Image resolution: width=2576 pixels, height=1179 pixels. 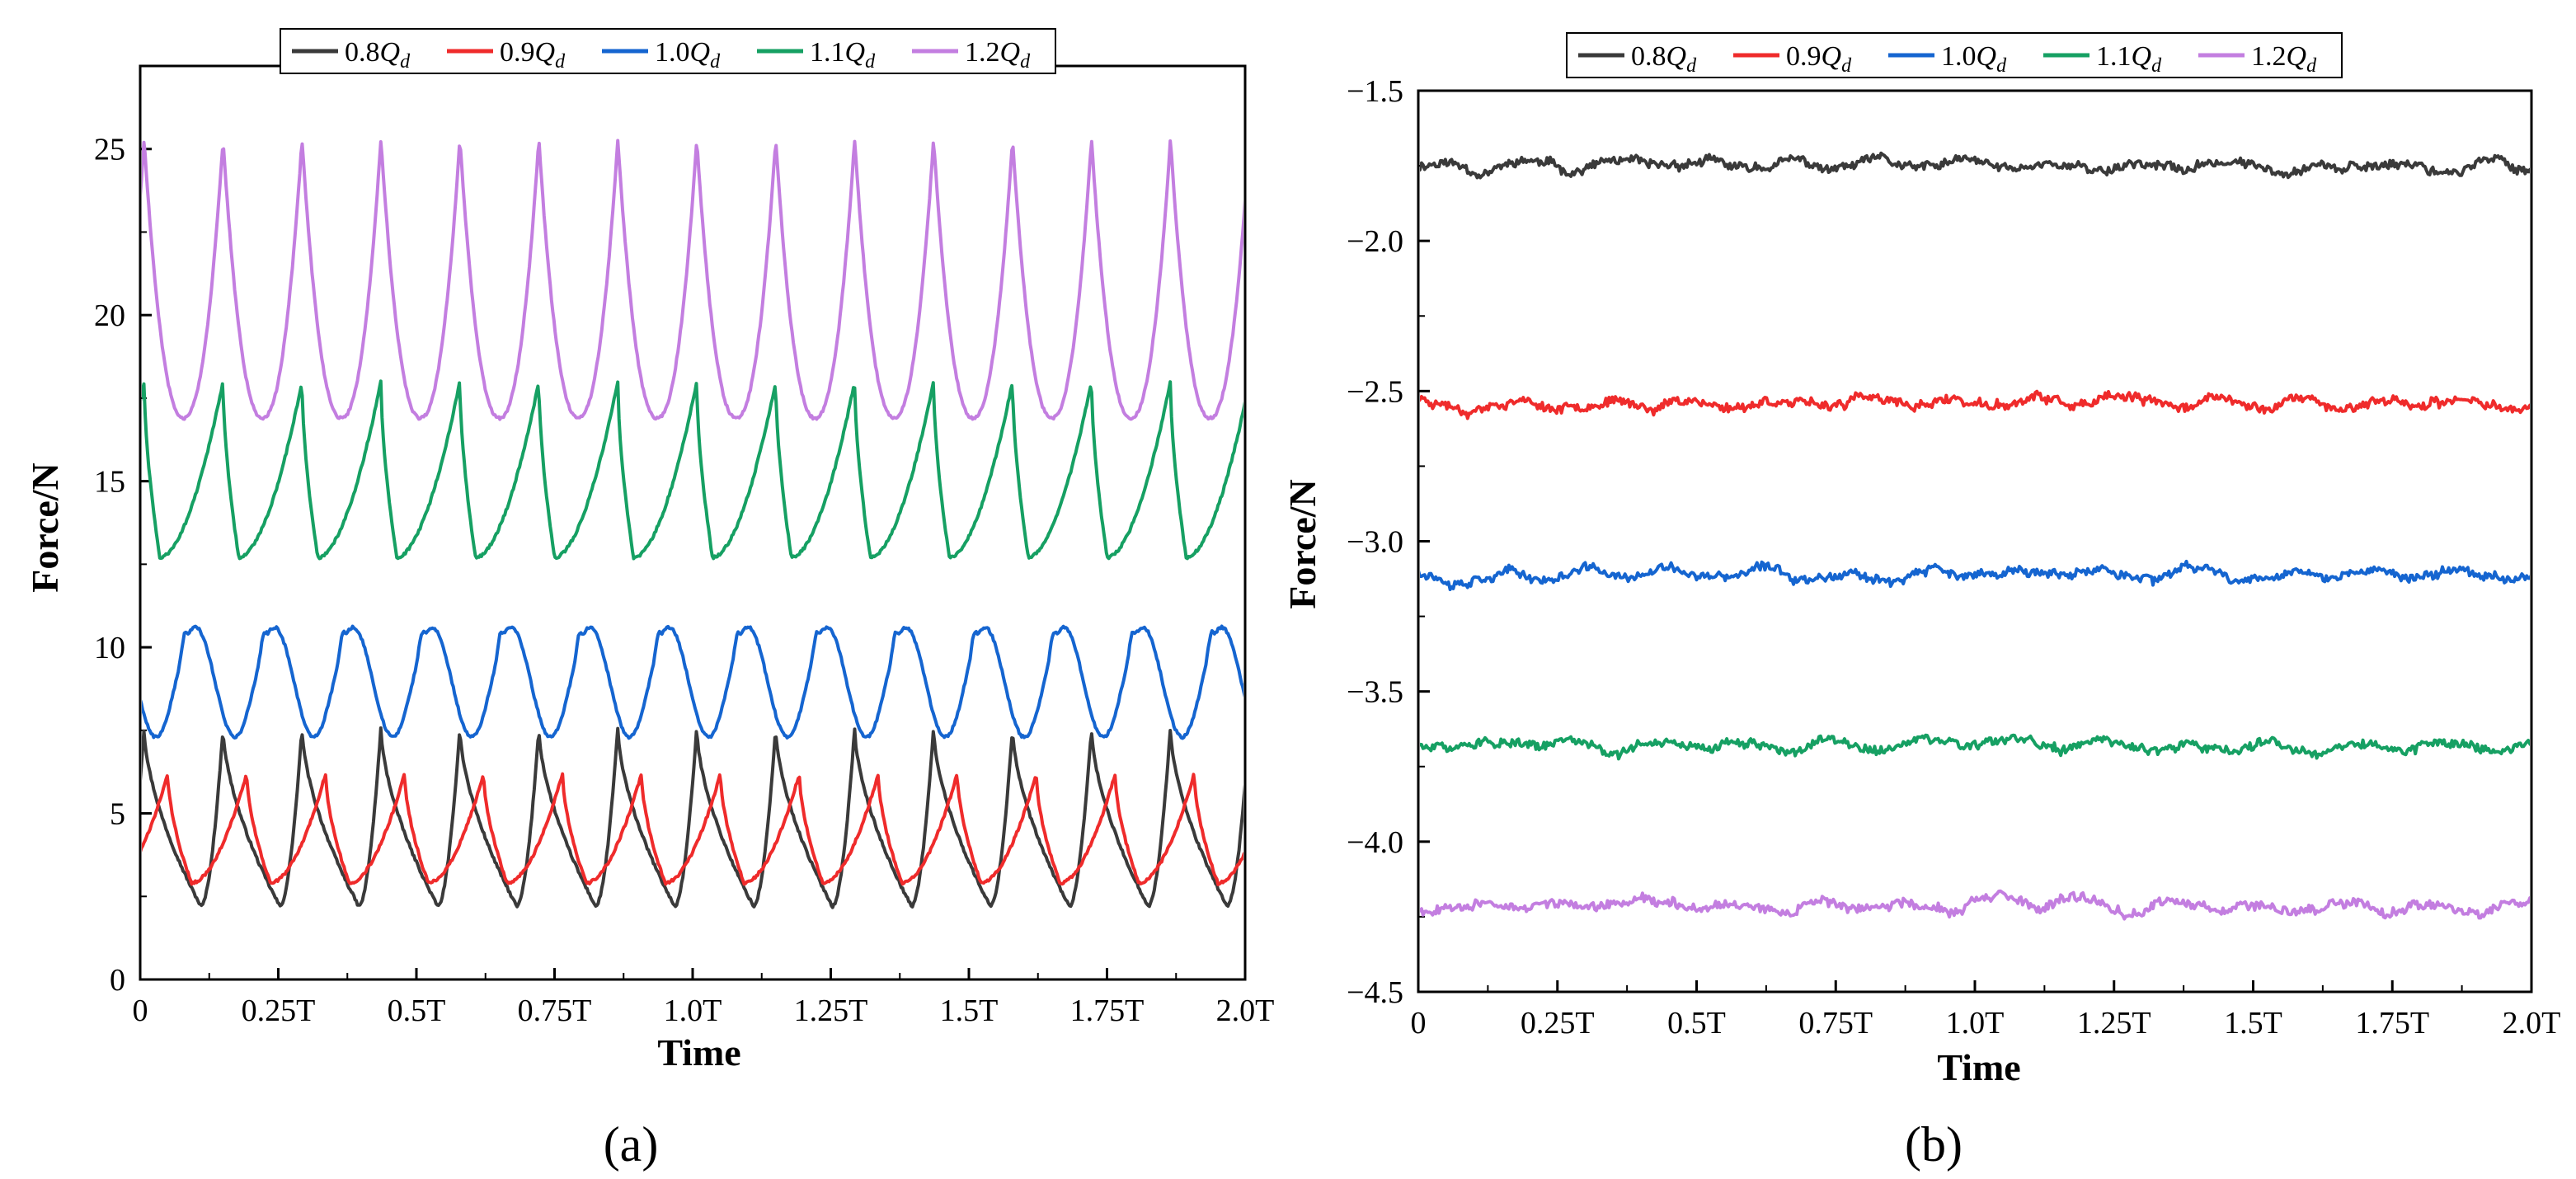 I want to click on y-tick-label: −3.5, so click(x=1375, y=693).